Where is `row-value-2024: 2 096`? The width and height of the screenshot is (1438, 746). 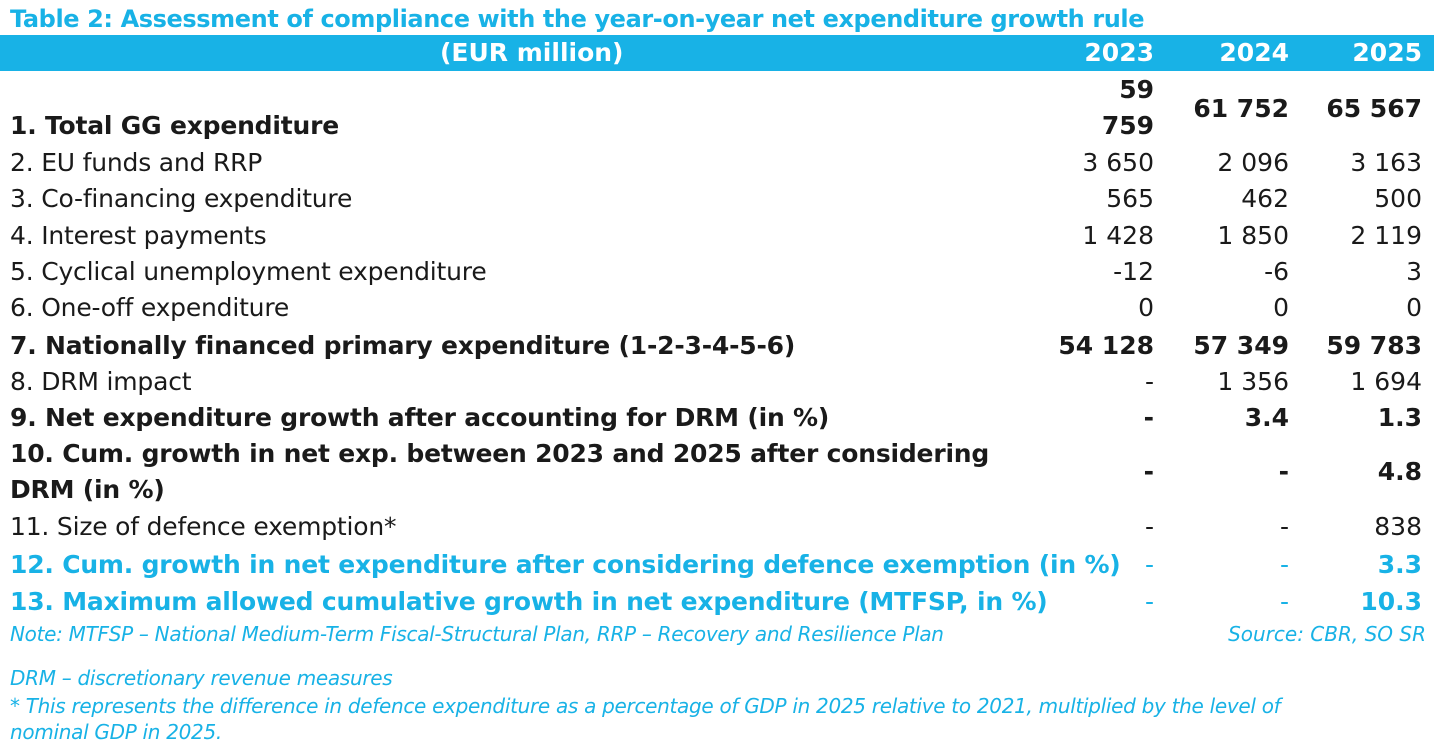
row-value-2024: 2 096 is located at coordinates (1253, 162).